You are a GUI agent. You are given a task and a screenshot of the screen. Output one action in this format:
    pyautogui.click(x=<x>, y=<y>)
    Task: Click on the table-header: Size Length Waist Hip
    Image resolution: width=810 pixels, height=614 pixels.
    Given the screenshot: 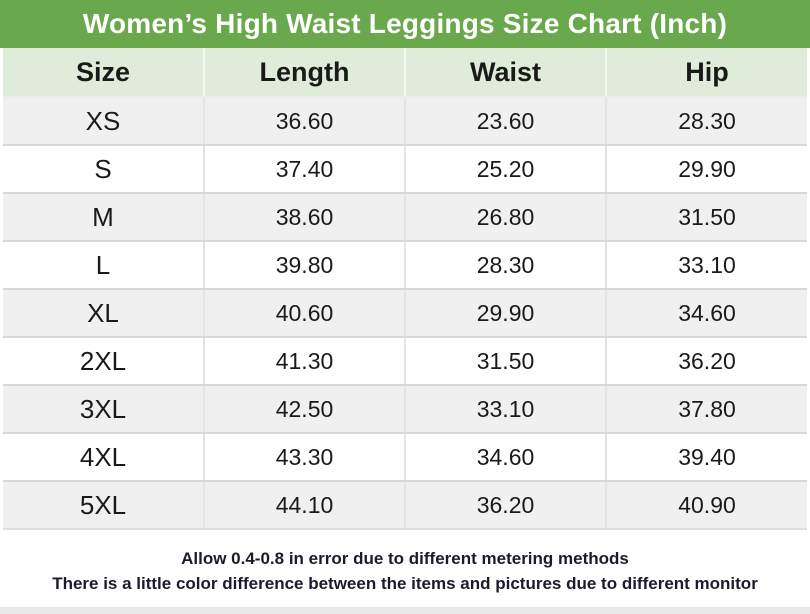 What is the action you would take?
    pyautogui.click(x=405, y=73)
    